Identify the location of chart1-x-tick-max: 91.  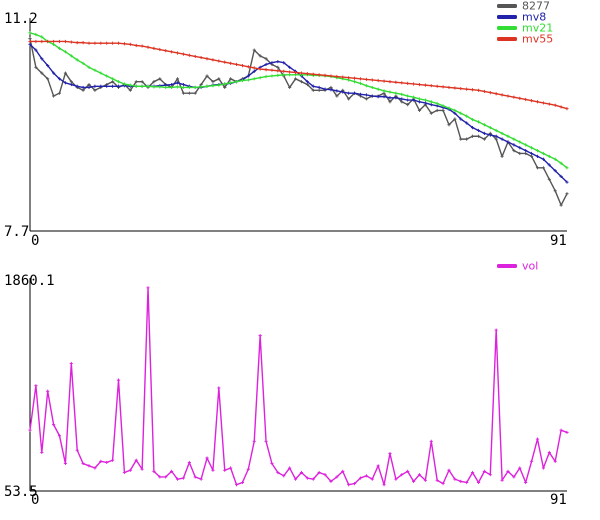
(558, 241).